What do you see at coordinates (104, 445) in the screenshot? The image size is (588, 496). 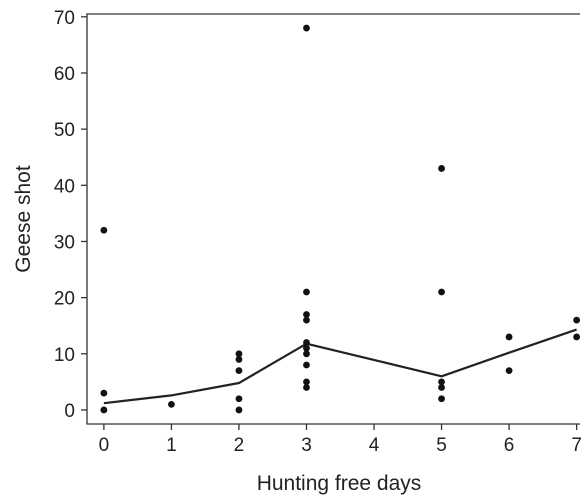 I see `x-tick-label: 0` at bounding box center [104, 445].